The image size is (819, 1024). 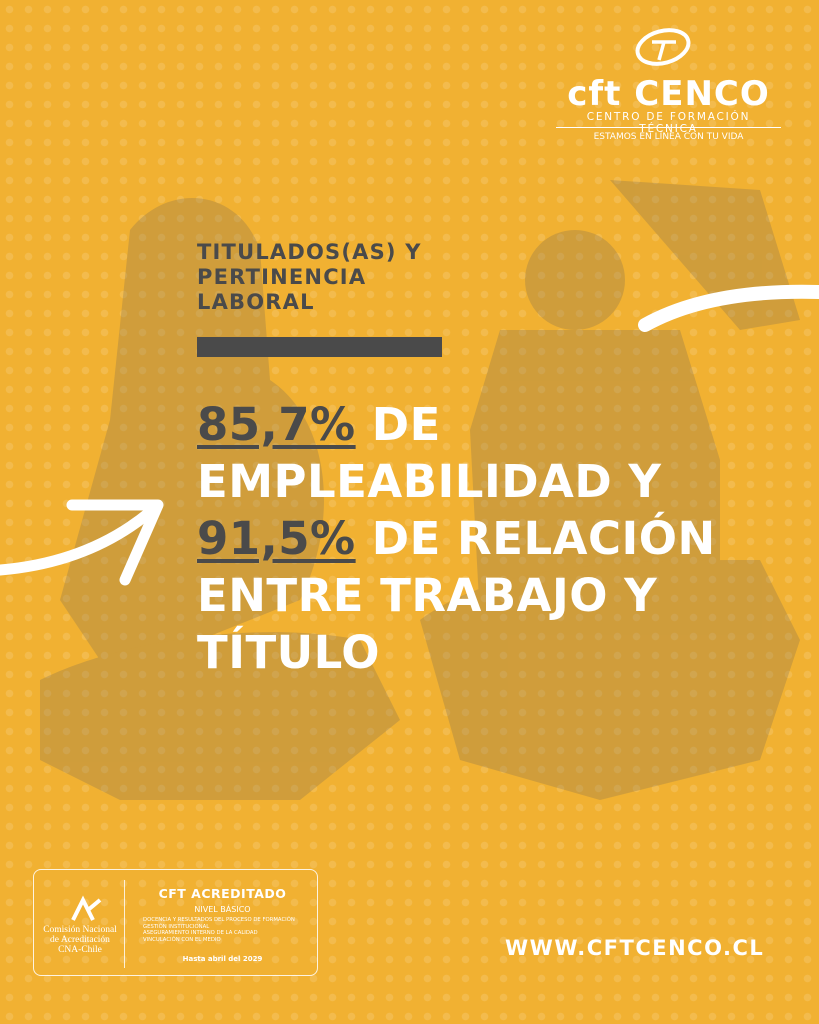 What do you see at coordinates (276, 538) in the screenshot?
I see `headline-figure: 91,5%` at bounding box center [276, 538].